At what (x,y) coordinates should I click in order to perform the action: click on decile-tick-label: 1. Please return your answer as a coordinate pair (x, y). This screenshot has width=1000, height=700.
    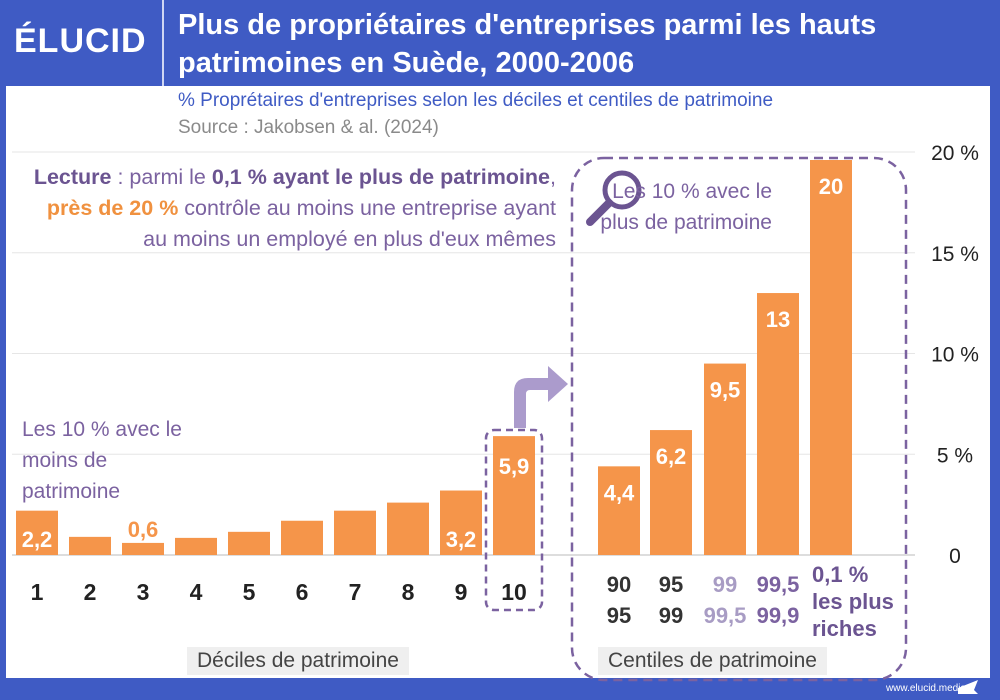
    Looking at the image, I should click on (37, 592).